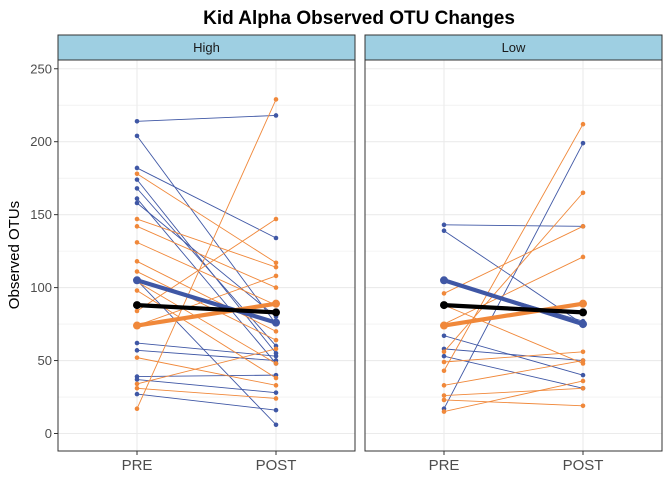  Describe the element at coordinates (41, 68) in the screenshot. I see `y-tick-label: 250` at that location.